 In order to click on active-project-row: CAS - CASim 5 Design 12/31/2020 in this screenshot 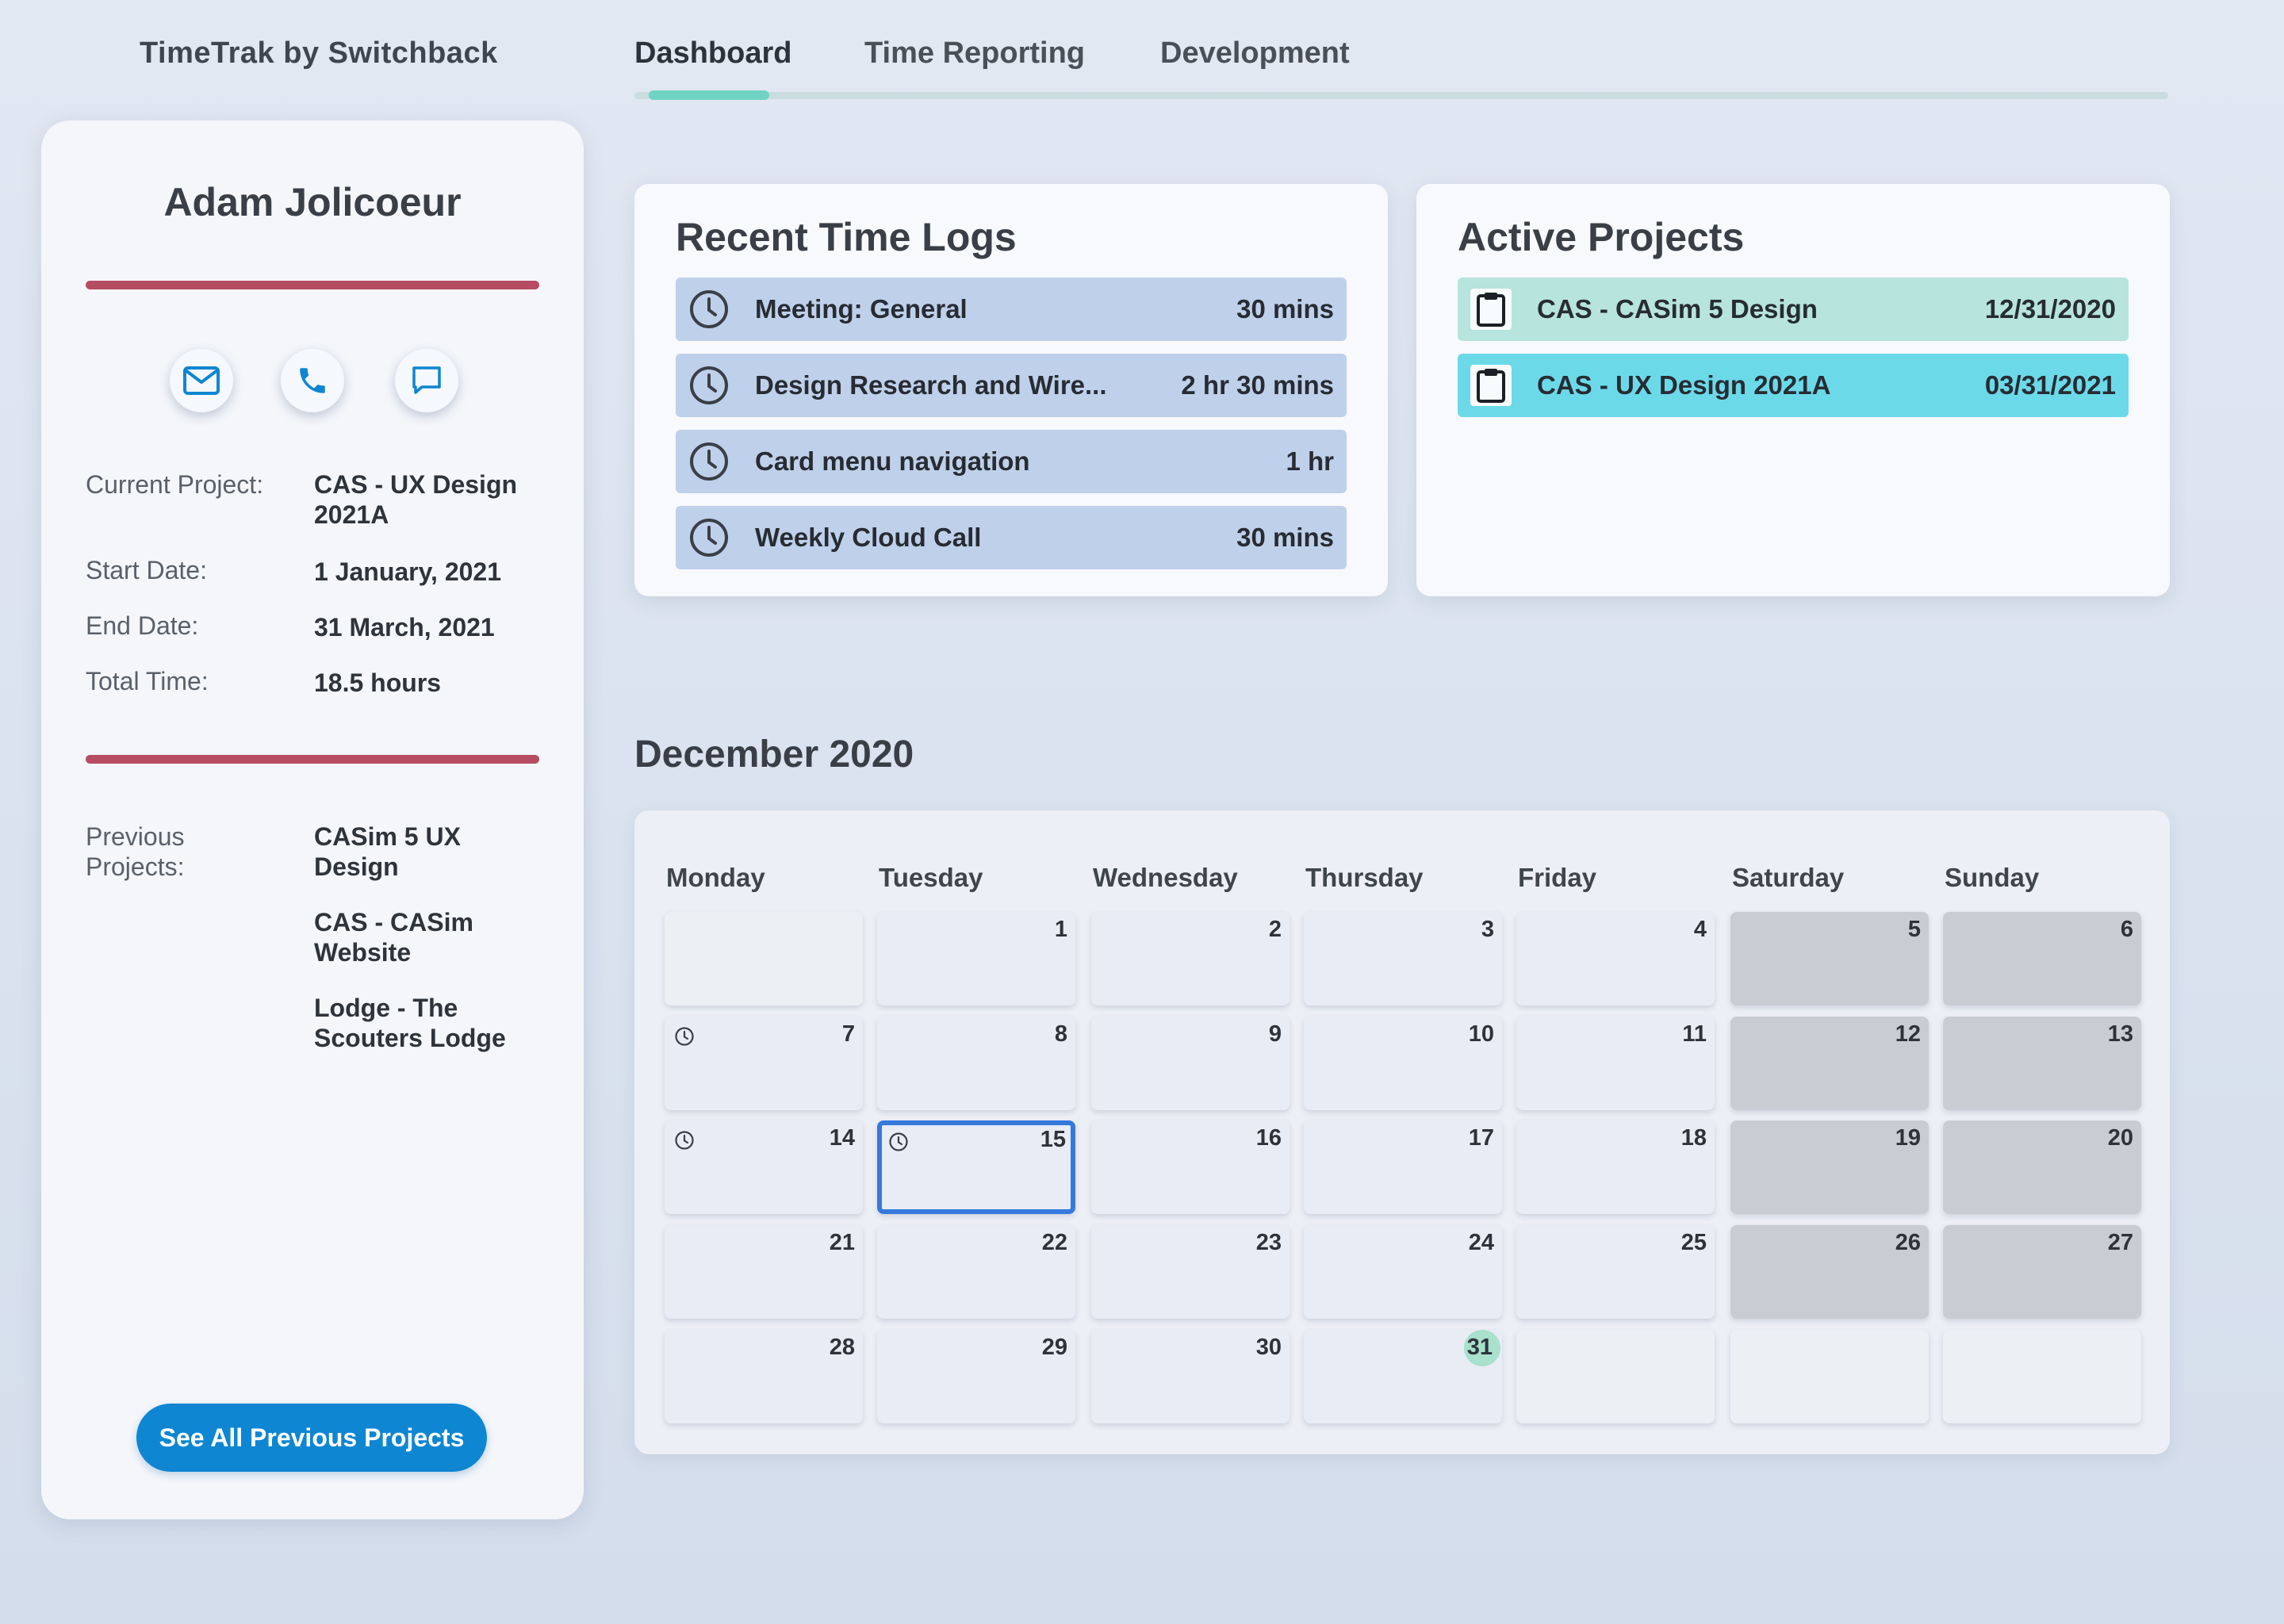, I will do `click(1793, 309)`.